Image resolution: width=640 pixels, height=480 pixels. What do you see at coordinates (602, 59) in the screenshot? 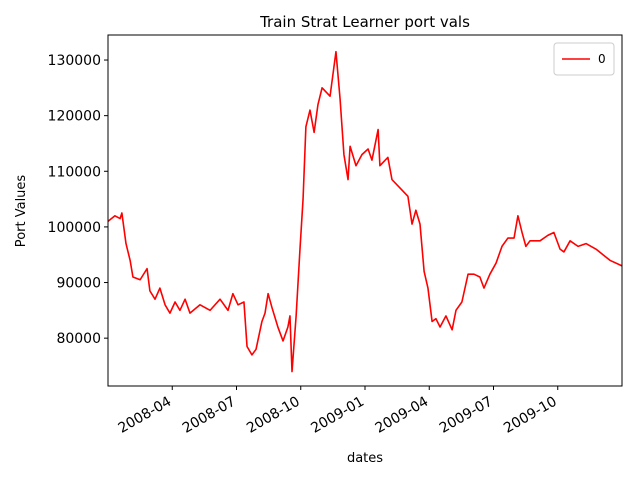
I see `legend-label: 0` at bounding box center [602, 59].